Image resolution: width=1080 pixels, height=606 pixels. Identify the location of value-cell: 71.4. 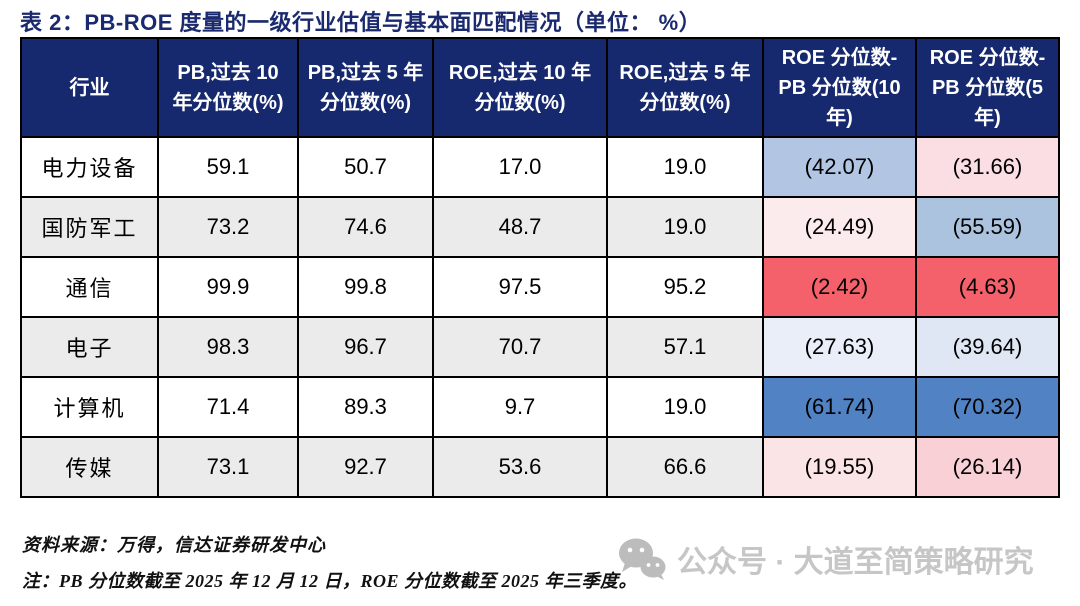
(228, 407).